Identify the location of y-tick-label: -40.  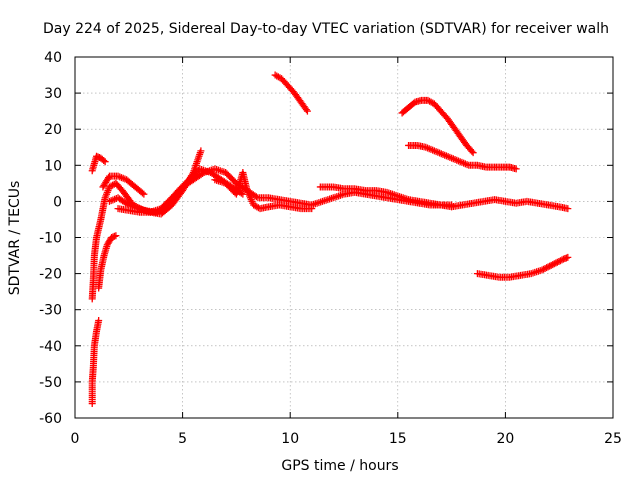
(50, 347).